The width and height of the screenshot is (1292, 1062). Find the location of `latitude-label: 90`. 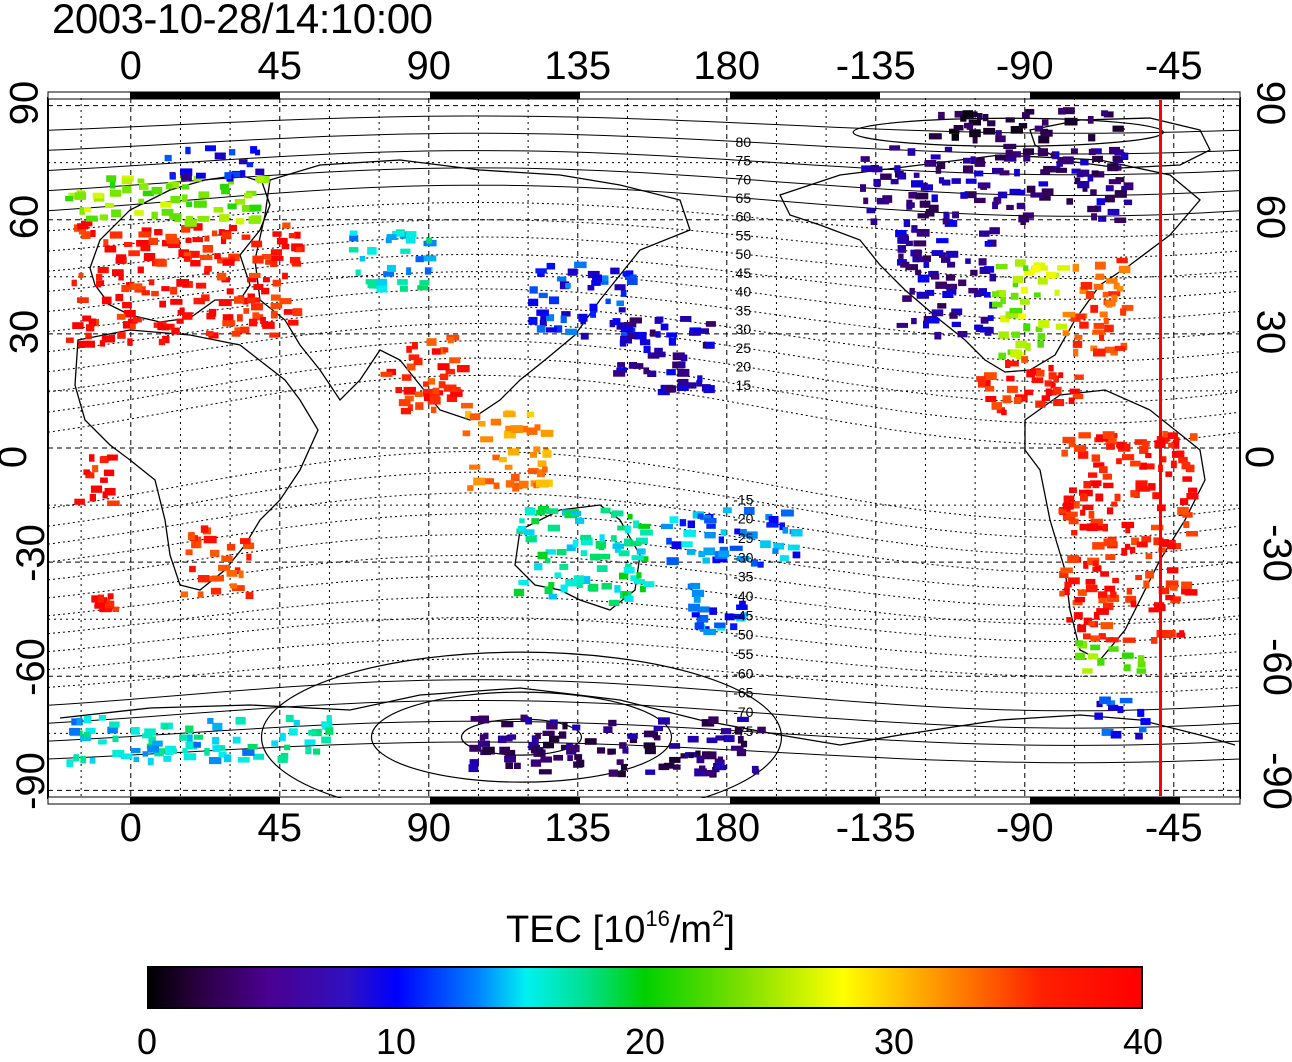

latitude-label: 90 is located at coordinates (1270, 103).